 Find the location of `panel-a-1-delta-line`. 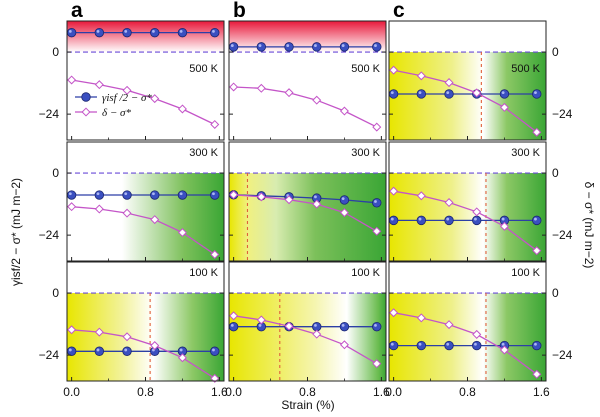

panel-a-1-delta-line is located at coordinates (143, 102).